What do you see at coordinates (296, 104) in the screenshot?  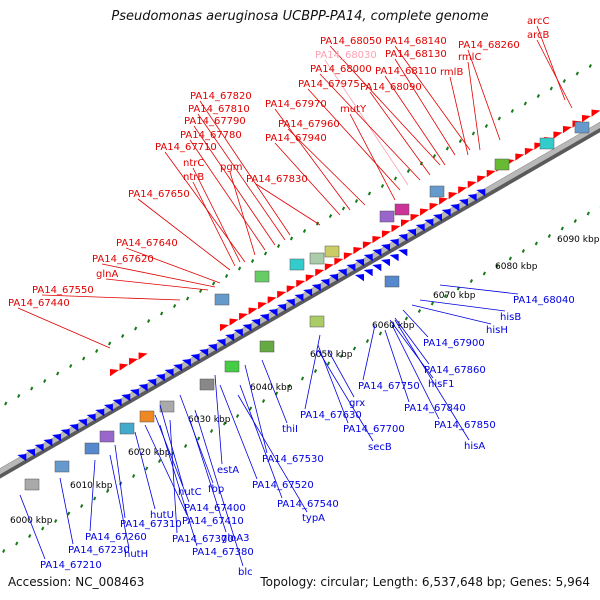 I see `gene-label-forward: PA14_67970` at bounding box center [296, 104].